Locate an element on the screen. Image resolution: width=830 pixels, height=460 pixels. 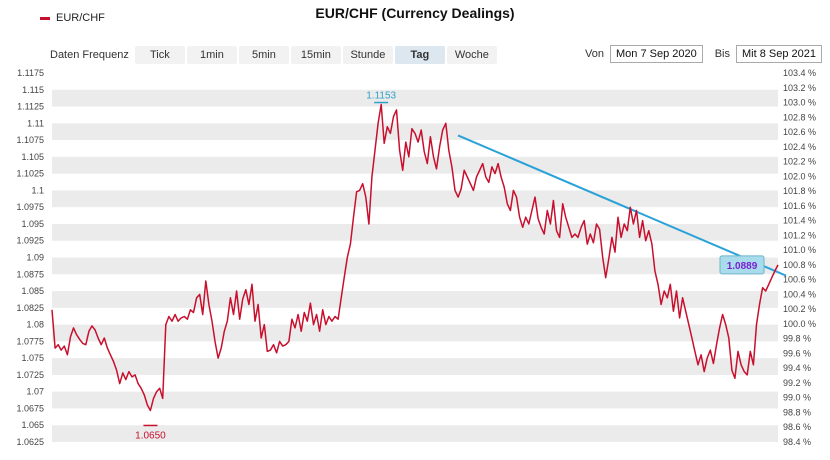
y-left-tick-label: 1.1175 is located at coordinates (30, 73).